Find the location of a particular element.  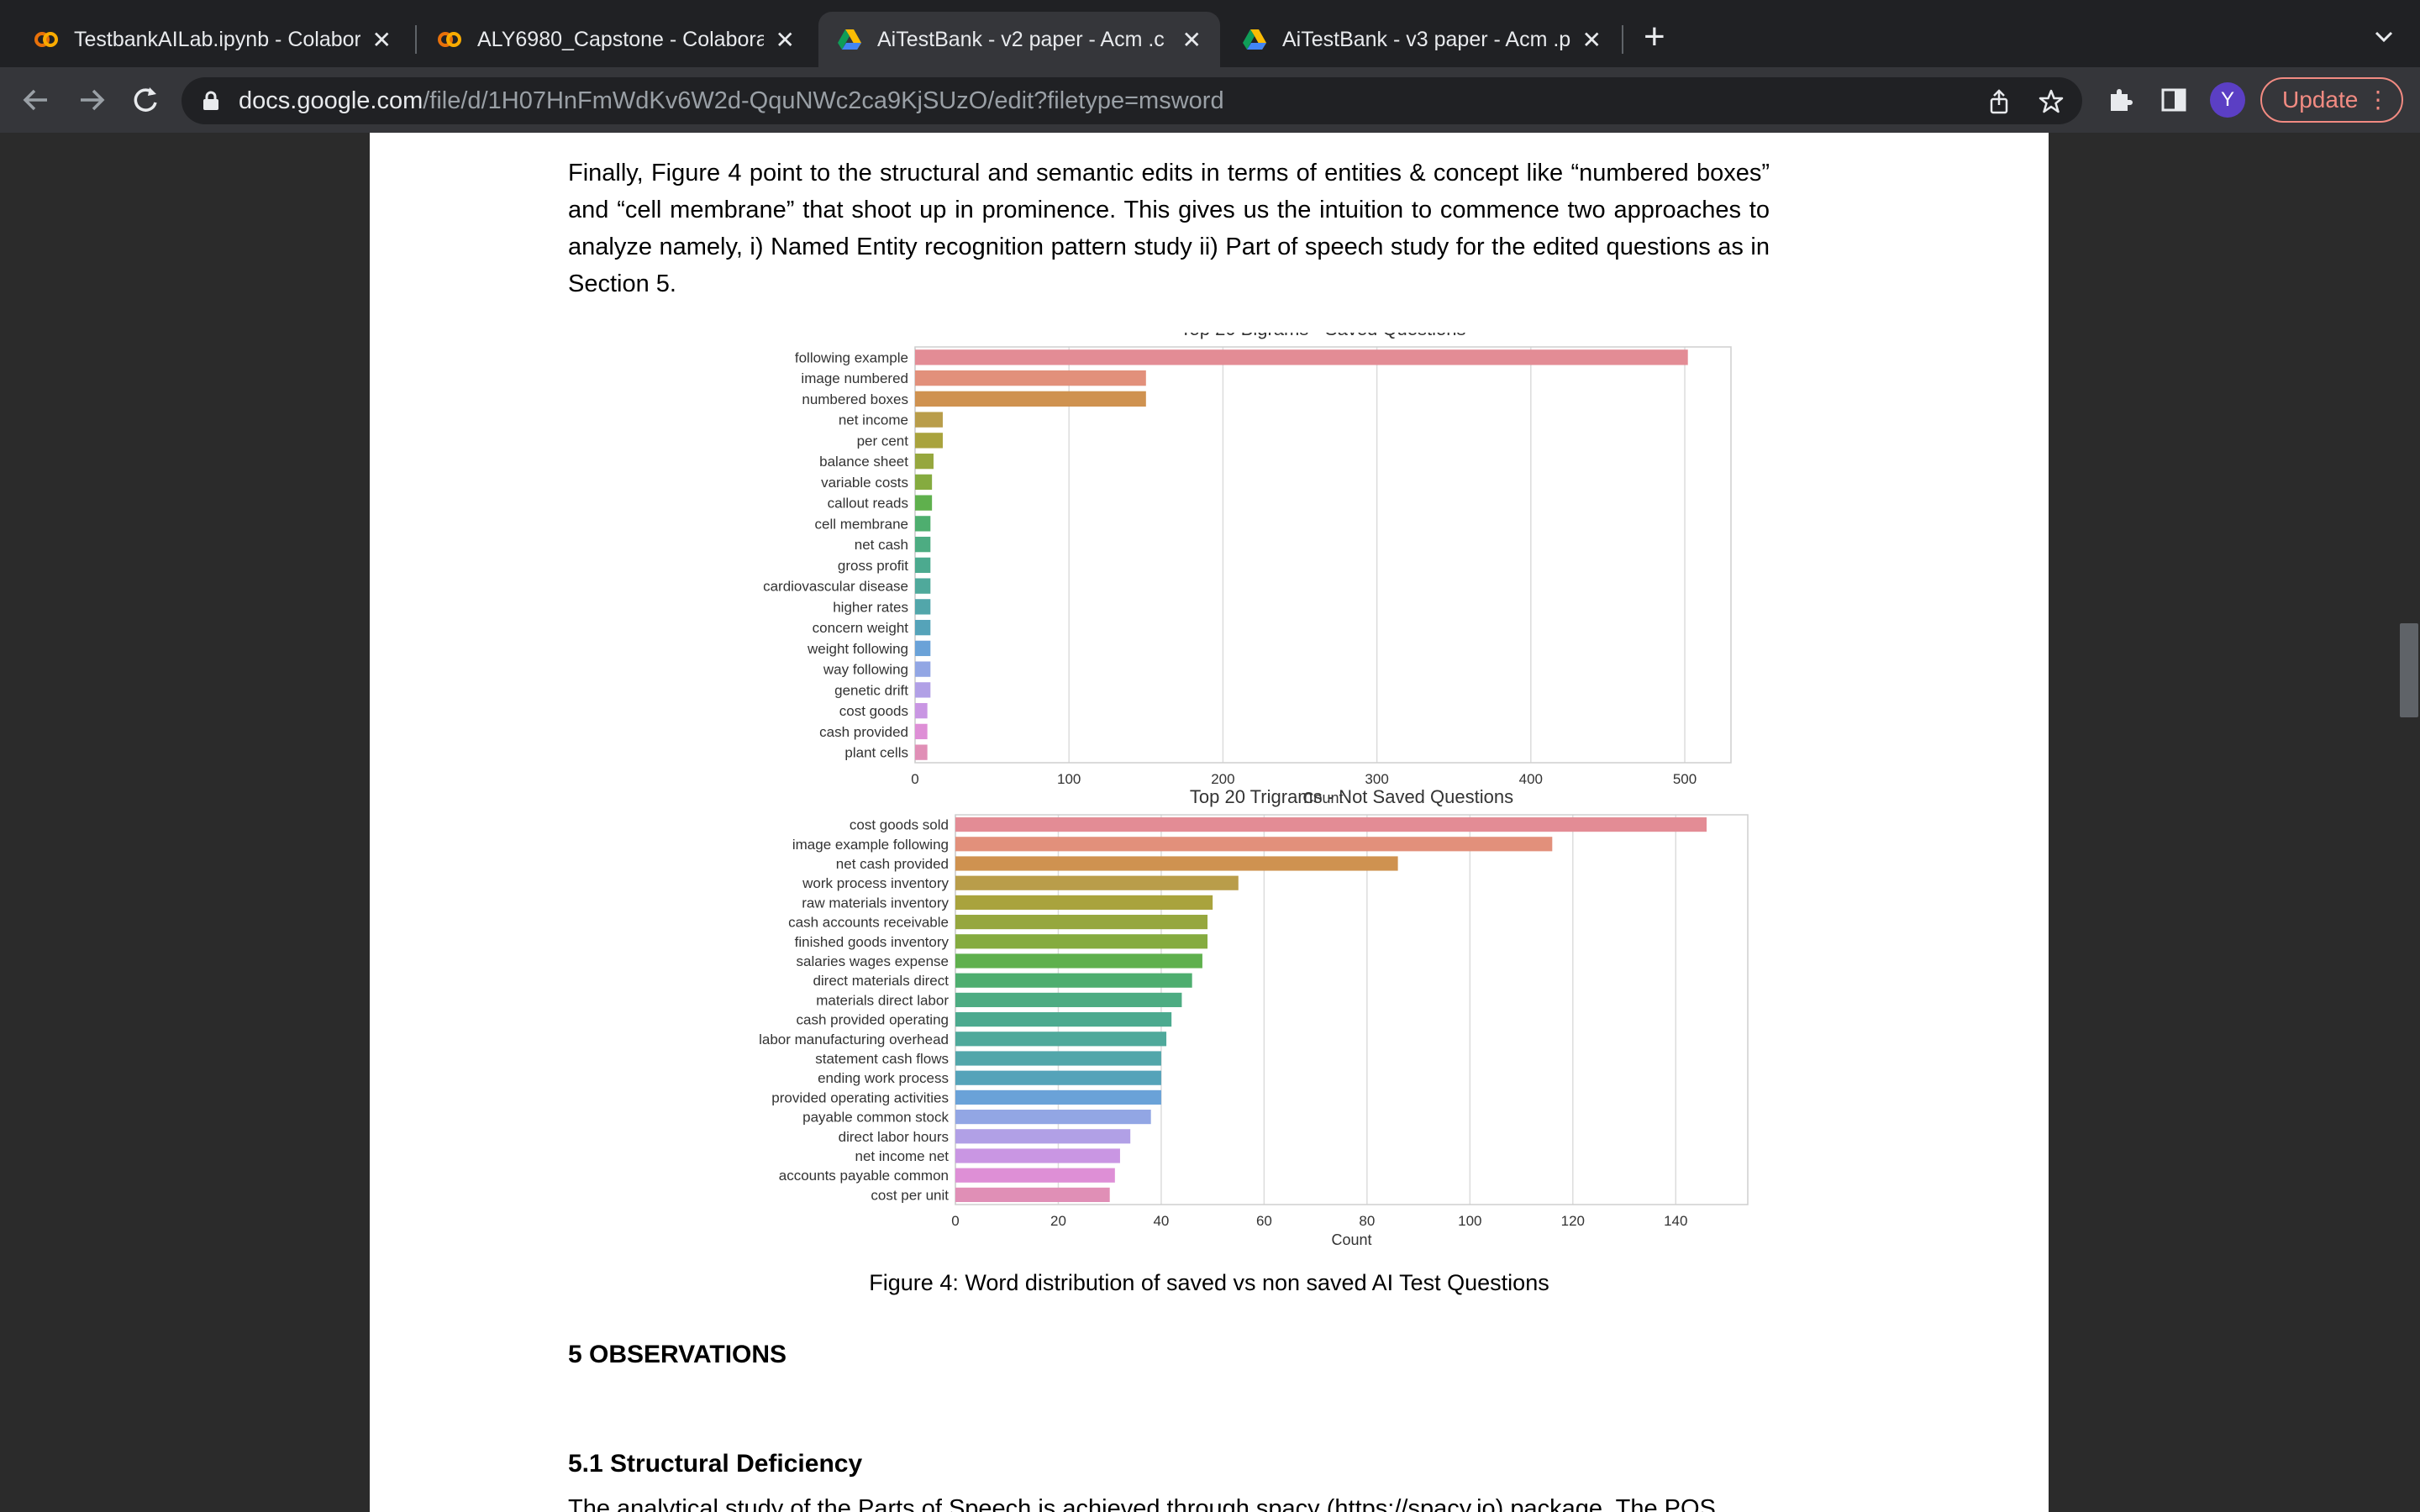

tab-title: AiTestBank - v2 paper - Acm .c is located at coordinates (1021, 39).